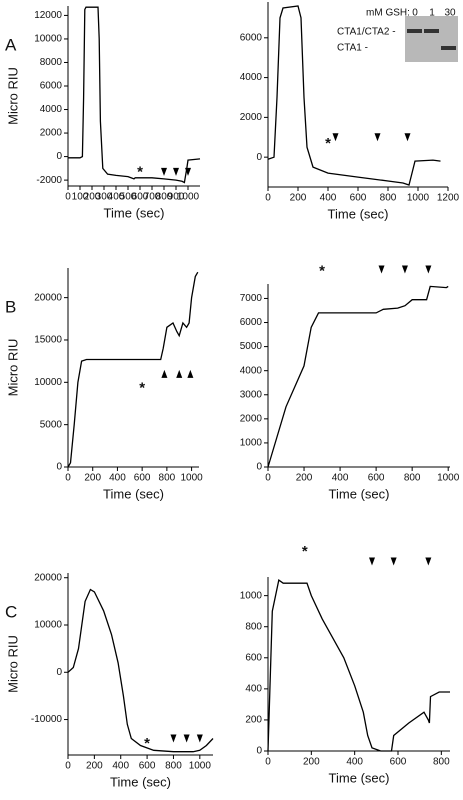 The image size is (463, 800). What do you see at coordinates (128, 197) in the screenshot?
I see `x-tick-label: 500` at bounding box center [128, 197].